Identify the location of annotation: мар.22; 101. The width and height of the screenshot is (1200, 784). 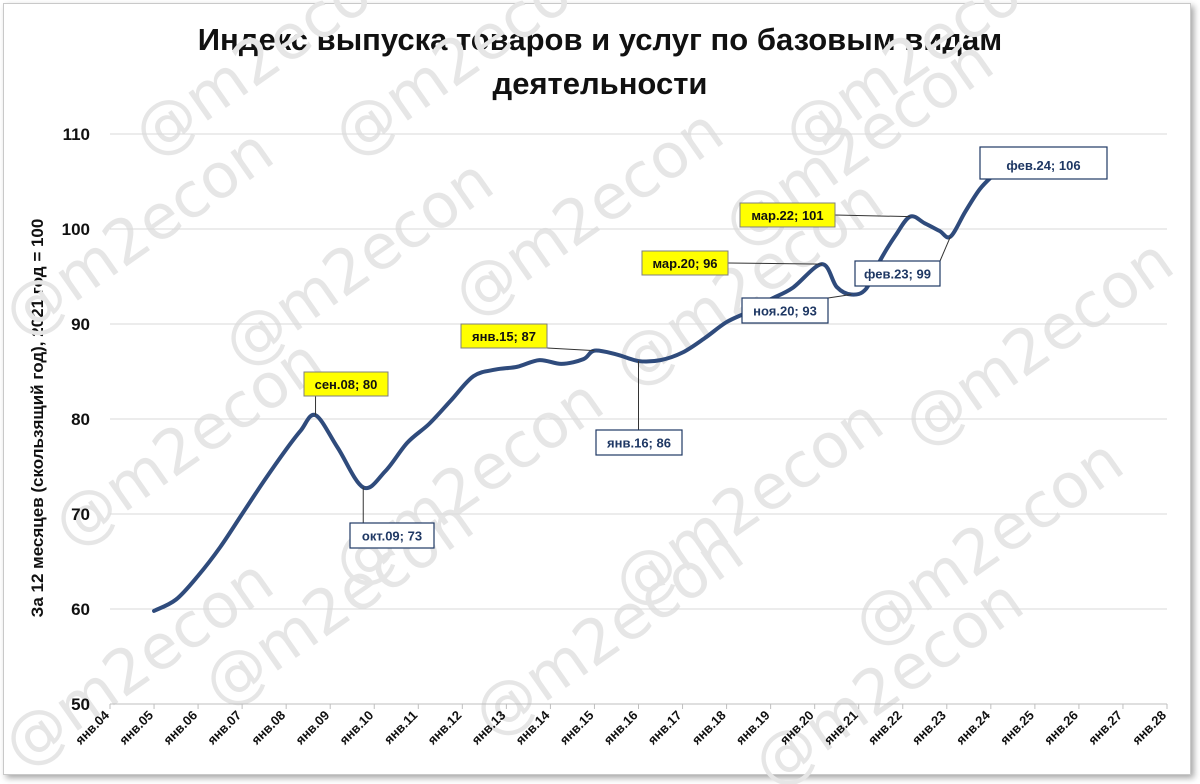
(825, 215).